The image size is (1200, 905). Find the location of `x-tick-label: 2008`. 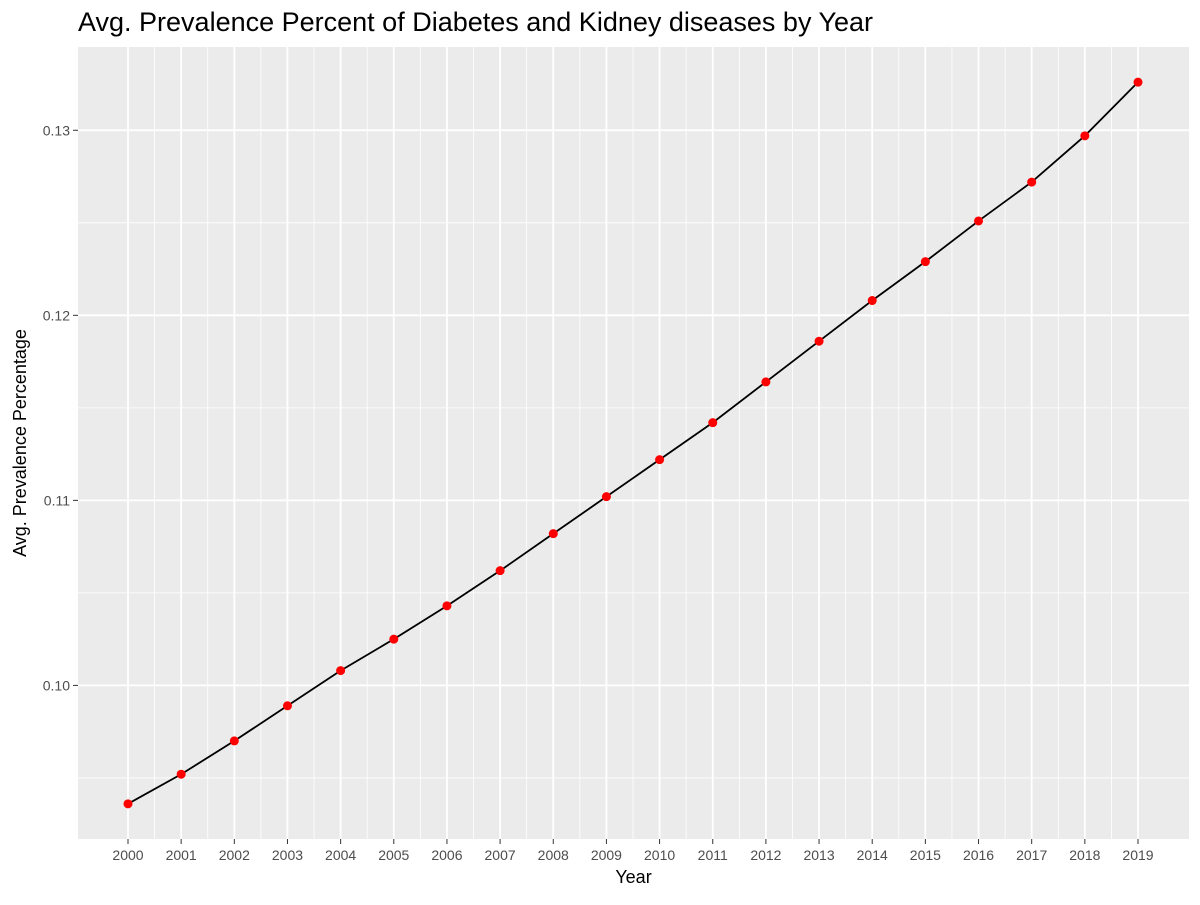

x-tick-label: 2008 is located at coordinates (553, 855).